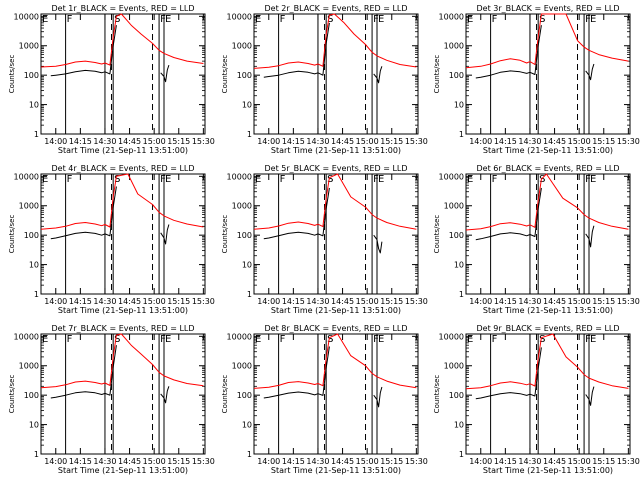 The image size is (640, 480). I want to click on chart-title: Det 1r_BLACK = Events, RED = LLD, so click(122, 8).